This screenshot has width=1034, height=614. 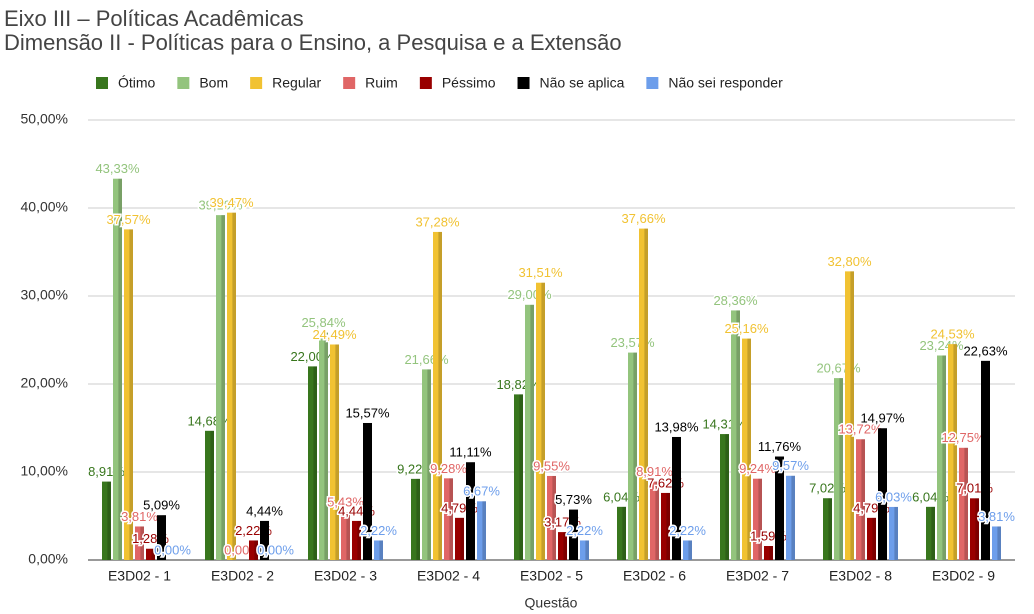 What do you see at coordinates (540, 272) in the screenshot?
I see `data-label: 31,51%` at bounding box center [540, 272].